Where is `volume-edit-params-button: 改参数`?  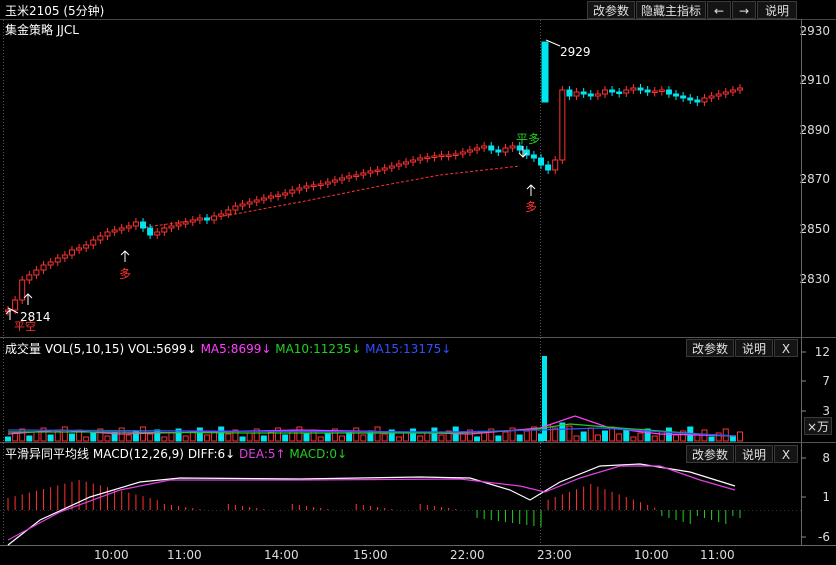
volume-edit-params-button: 改参数 is located at coordinates (710, 348).